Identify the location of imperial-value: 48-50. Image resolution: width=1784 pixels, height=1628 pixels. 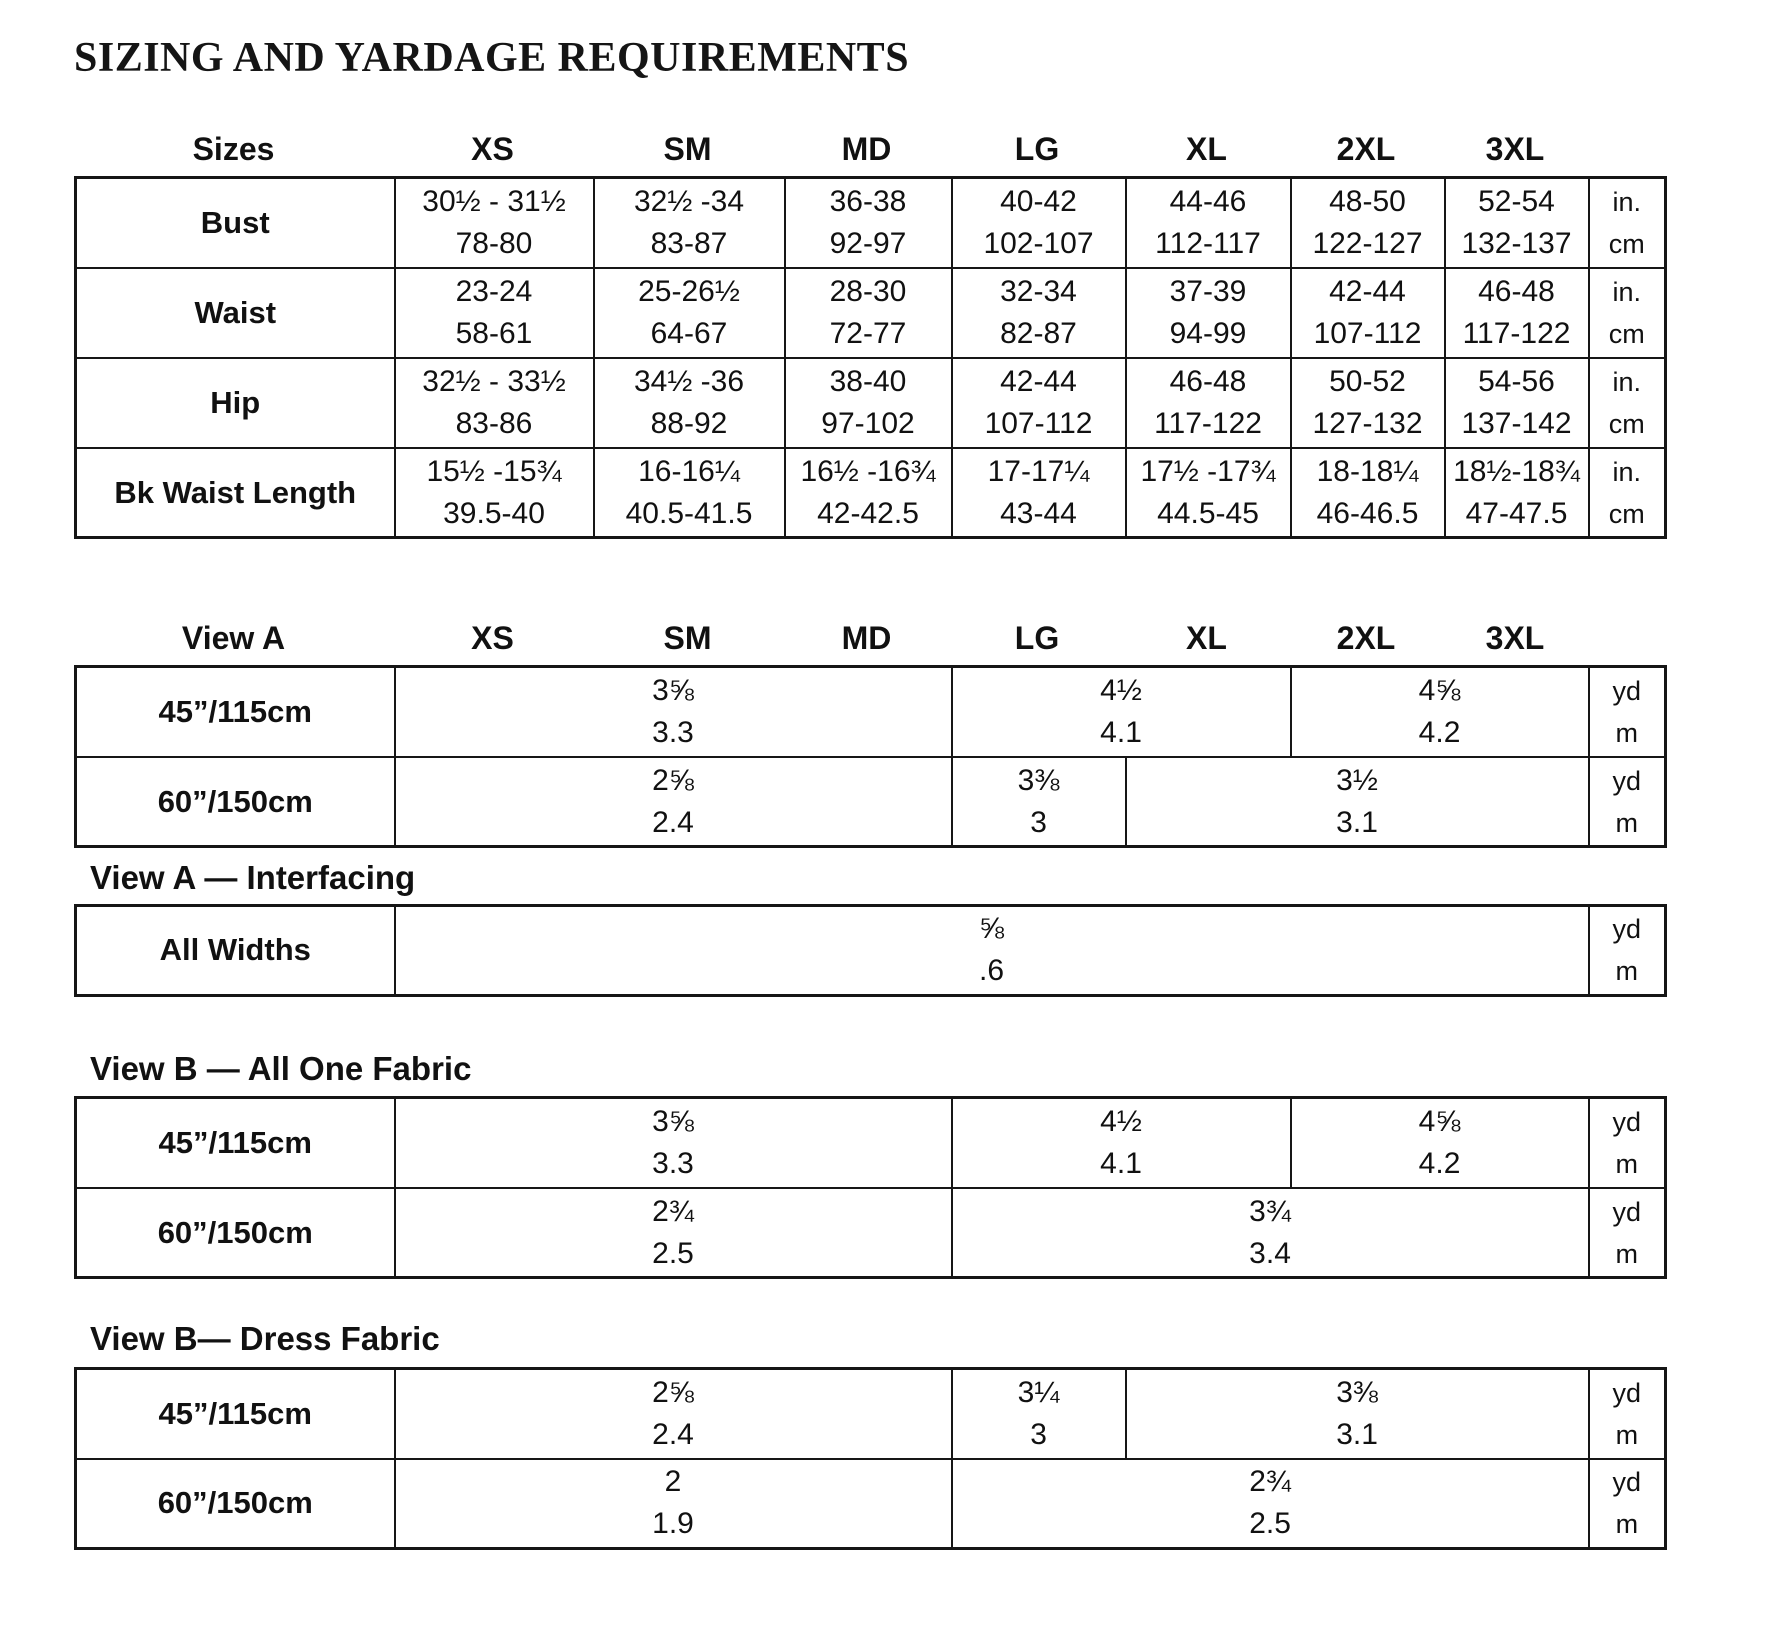
(1367, 202).